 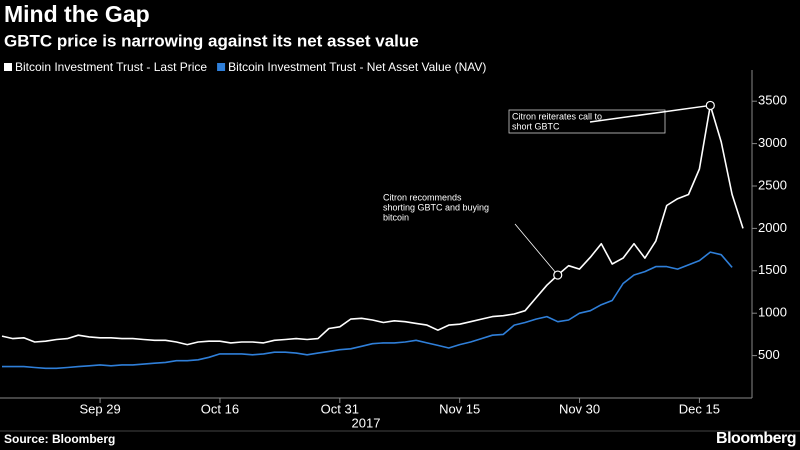 I want to click on annotation-text: bitcoin, so click(x=396, y=217).